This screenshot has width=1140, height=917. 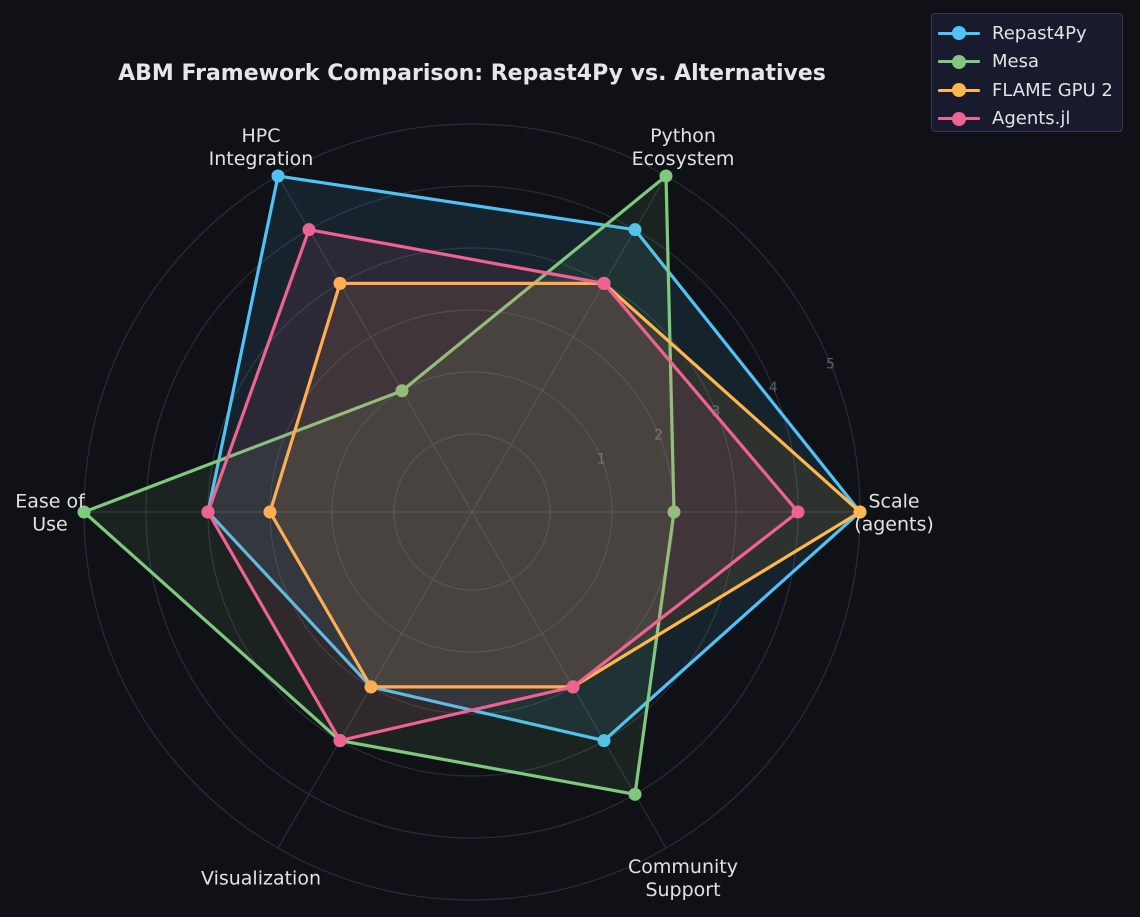 I want to click on radial-tick-labels: 1 2 3 4 5, so click(x=716, y=412).